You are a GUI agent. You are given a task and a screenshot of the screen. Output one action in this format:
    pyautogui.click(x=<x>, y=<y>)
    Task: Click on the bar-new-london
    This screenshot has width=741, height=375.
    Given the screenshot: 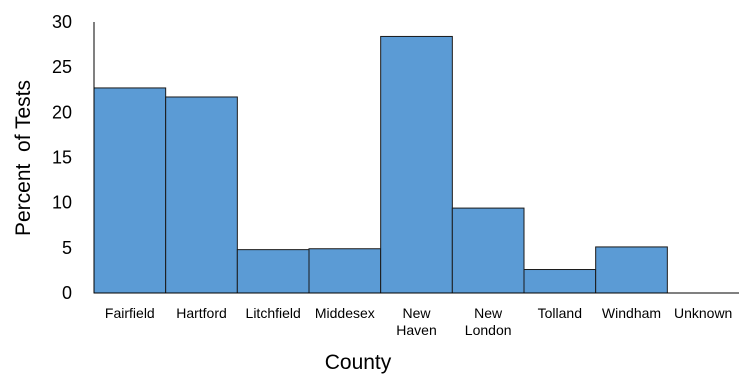 What is the action you would take?
    pyautogui.click(x=488, y=250)
    